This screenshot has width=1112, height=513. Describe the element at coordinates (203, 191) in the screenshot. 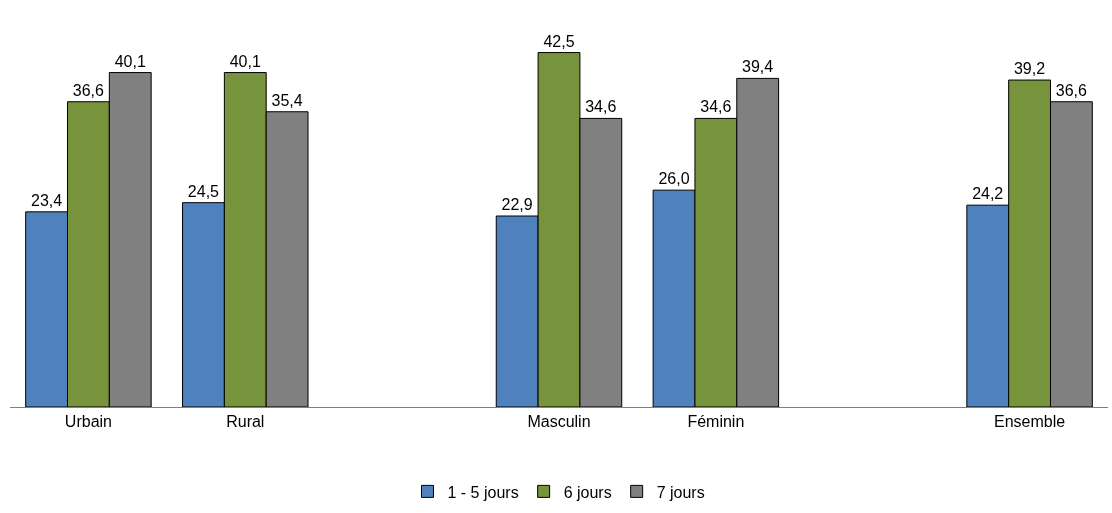

I see `data-label: 24,5` at that location.